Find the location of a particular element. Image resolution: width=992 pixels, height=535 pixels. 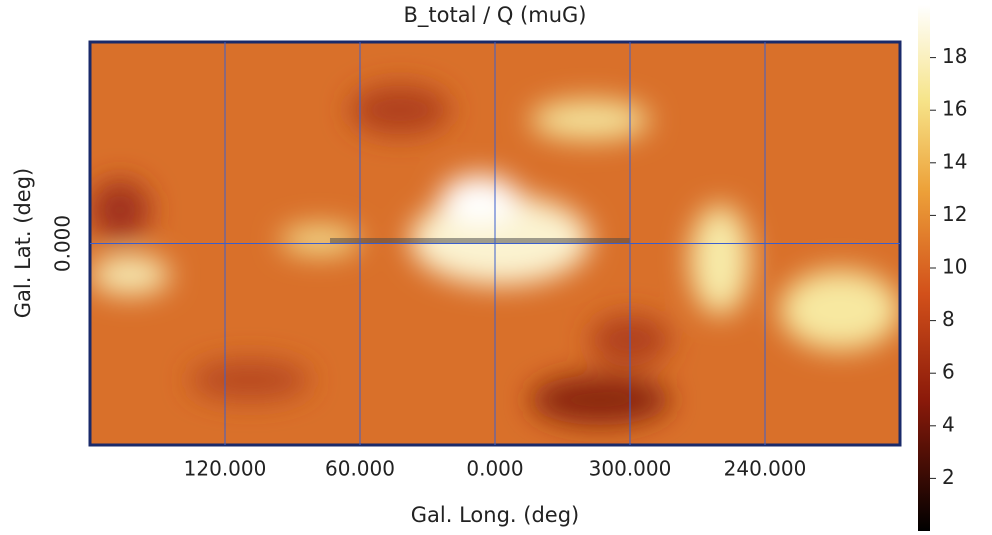

x-tick-label: 0.000 is located at coordinates (494, 469).